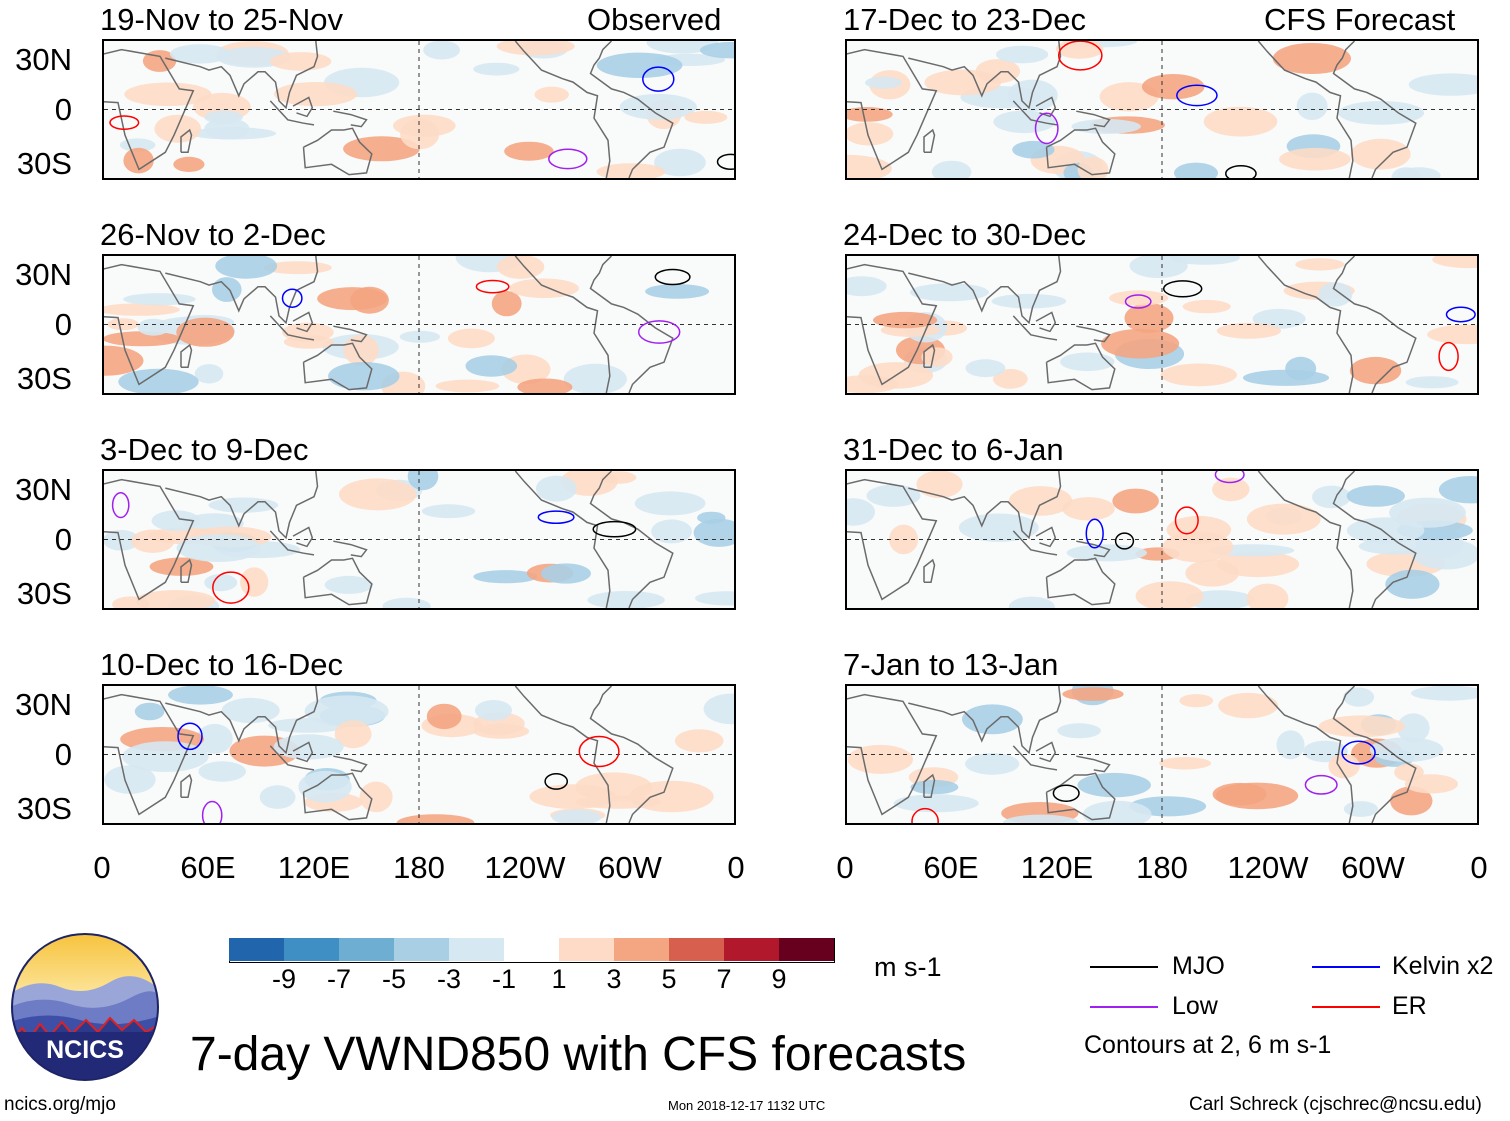 The image size is (1510, 1121). I want to click on legend-label-kelvin: Kelvin x2, so click(1443, 966).